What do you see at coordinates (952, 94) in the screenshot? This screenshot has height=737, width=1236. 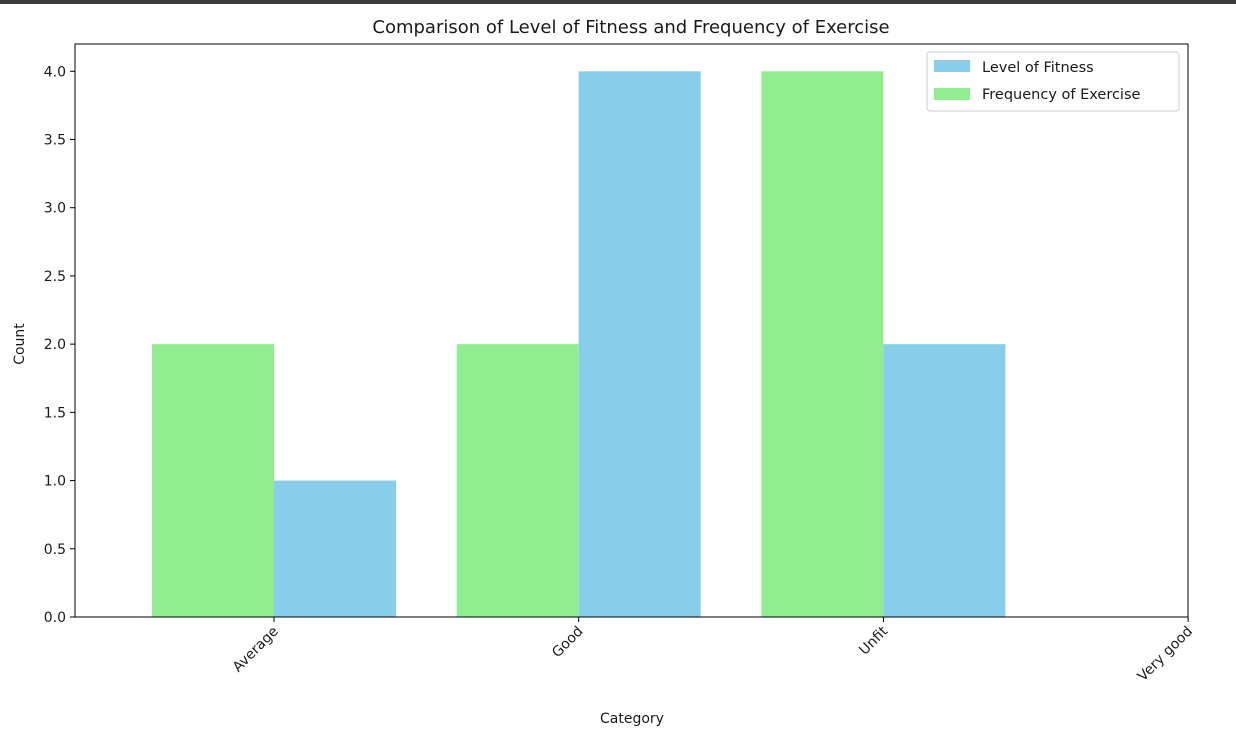 I see `legend-swatch-frequency-of-exercise` at bounding box center [952, 94].